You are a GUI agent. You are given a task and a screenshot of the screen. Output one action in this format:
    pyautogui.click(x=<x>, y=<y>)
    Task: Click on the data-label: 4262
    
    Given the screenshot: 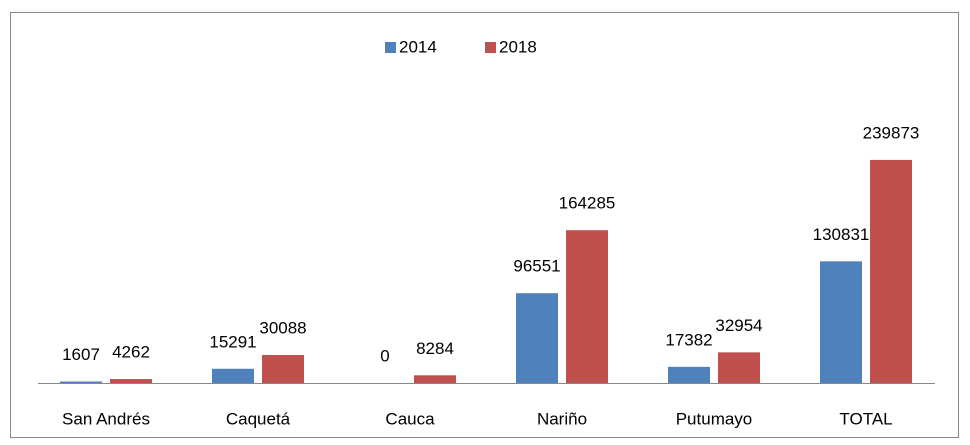 What is the action you would take?
    pyautogui.click(x=131, y=352)
    